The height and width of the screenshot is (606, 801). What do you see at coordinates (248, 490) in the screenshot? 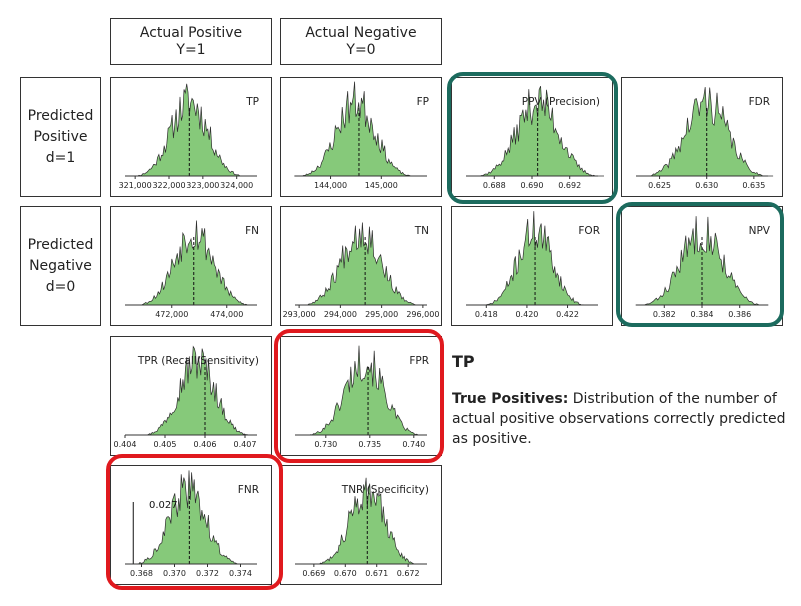
I see `chart-title: FNR` at bounding box center [248, 490].